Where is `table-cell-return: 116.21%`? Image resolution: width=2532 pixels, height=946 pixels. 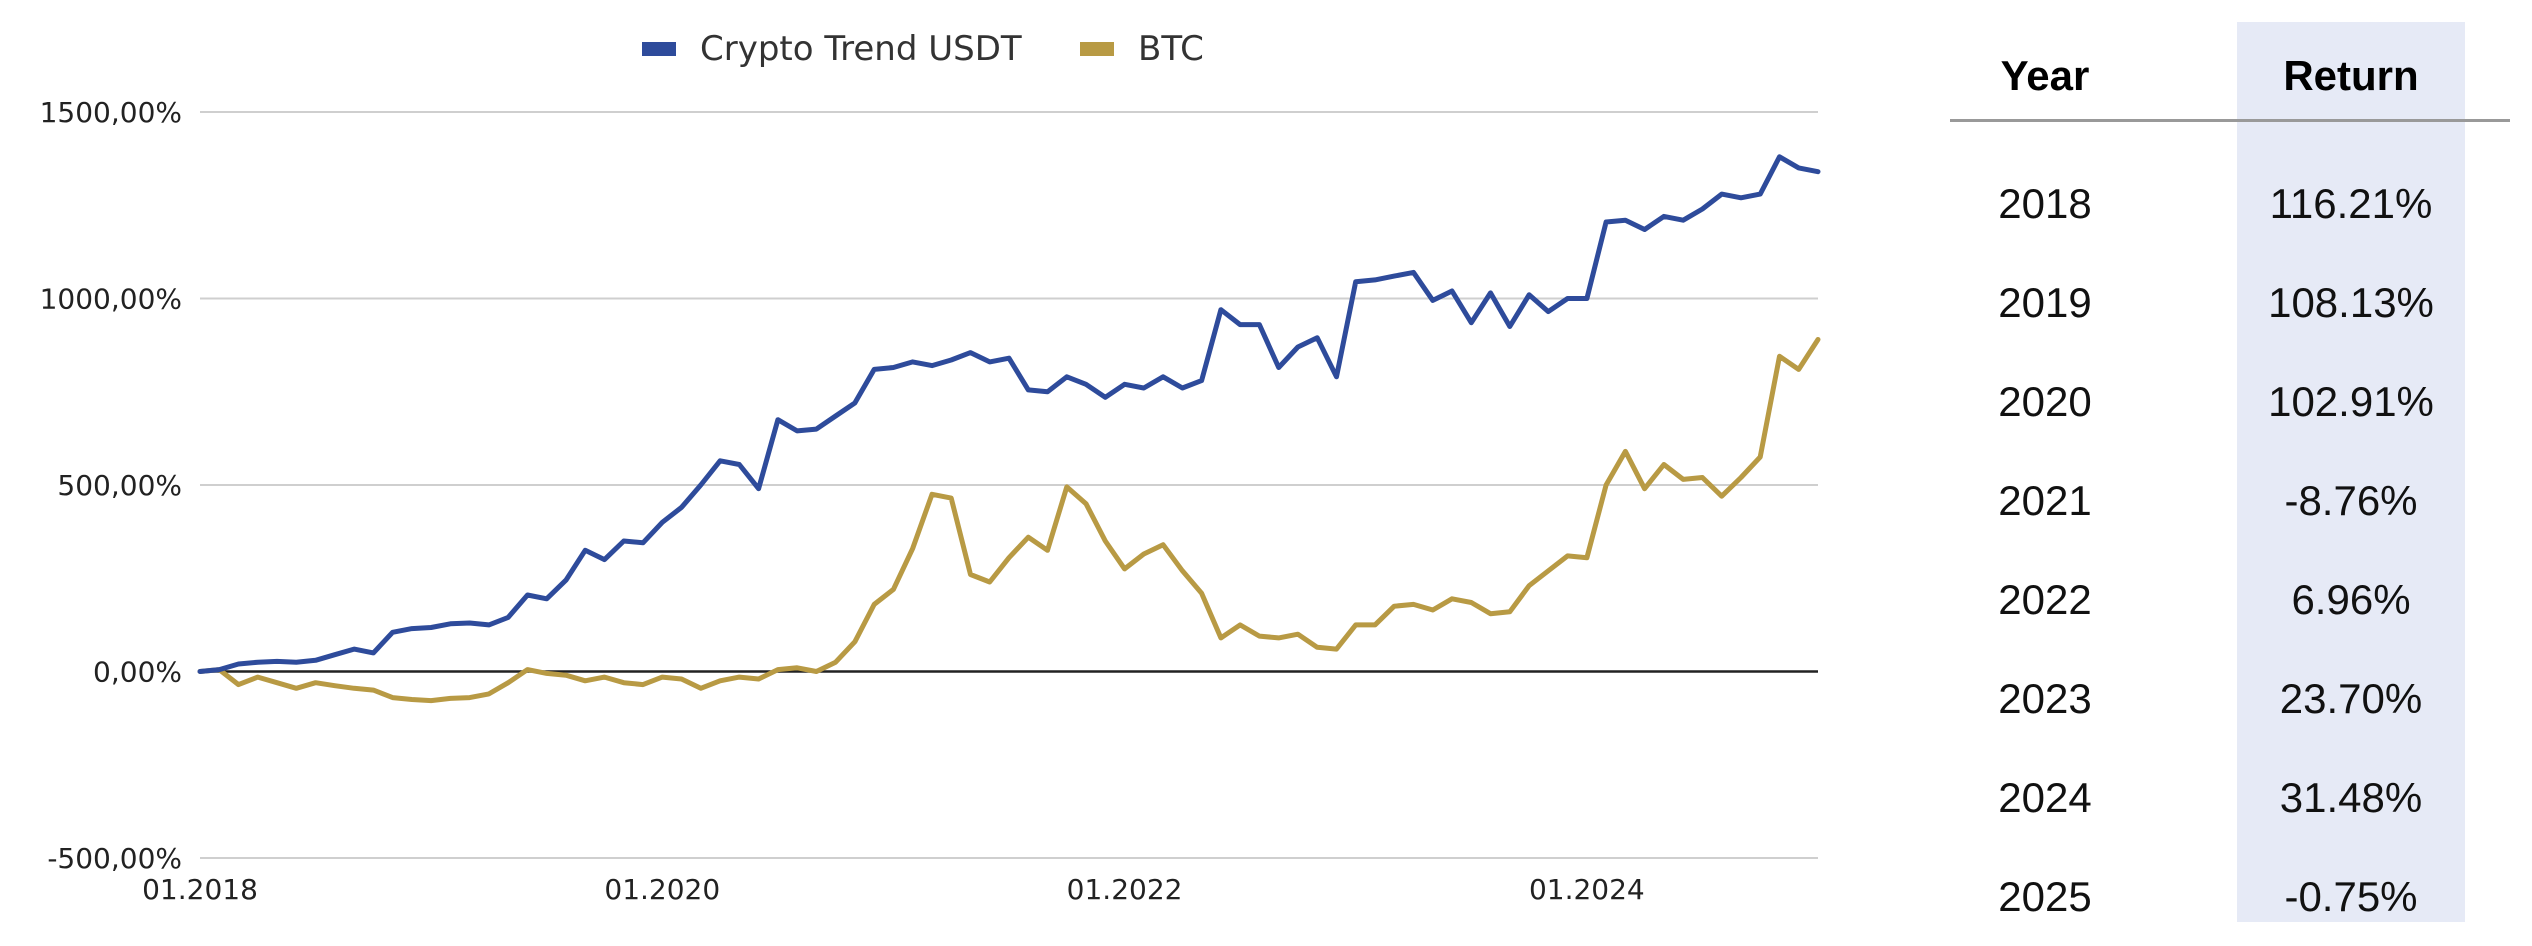
table-cell-return: 116.21% is located at coordinates (2351, 203).